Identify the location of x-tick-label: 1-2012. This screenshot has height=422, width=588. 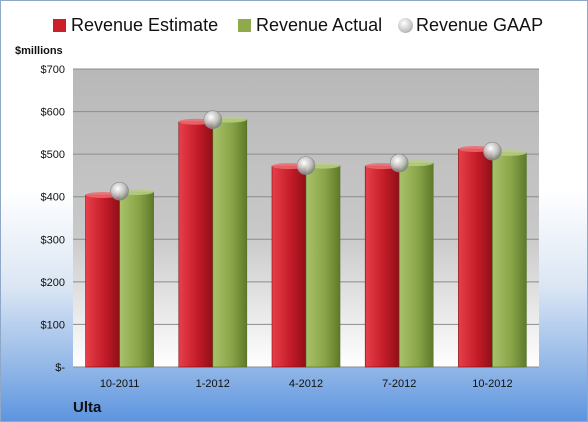
(213, 384).